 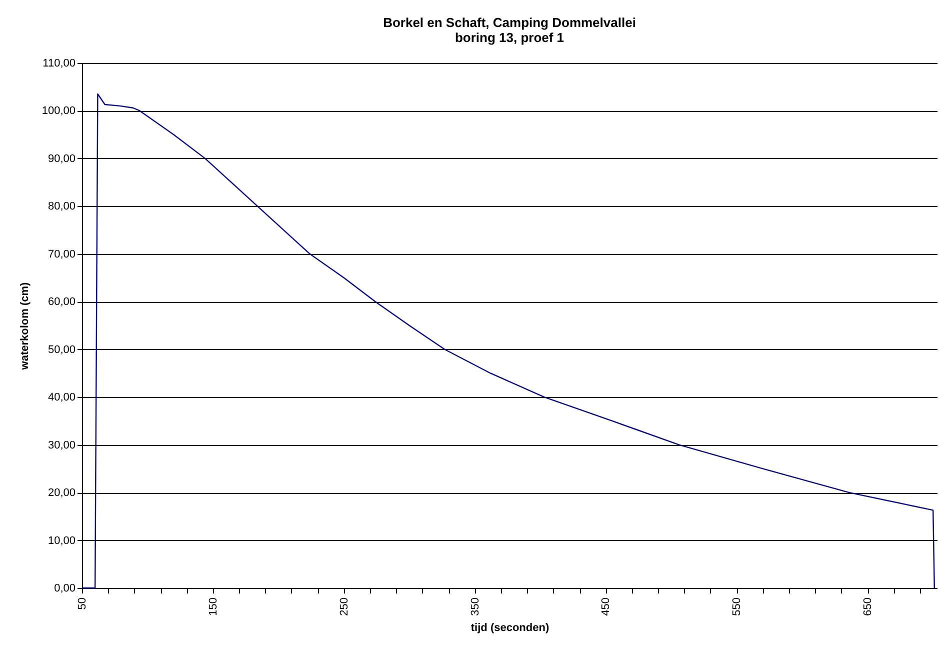 I want to click on y-tick-label: 100,00, so click(x=59, y=111).